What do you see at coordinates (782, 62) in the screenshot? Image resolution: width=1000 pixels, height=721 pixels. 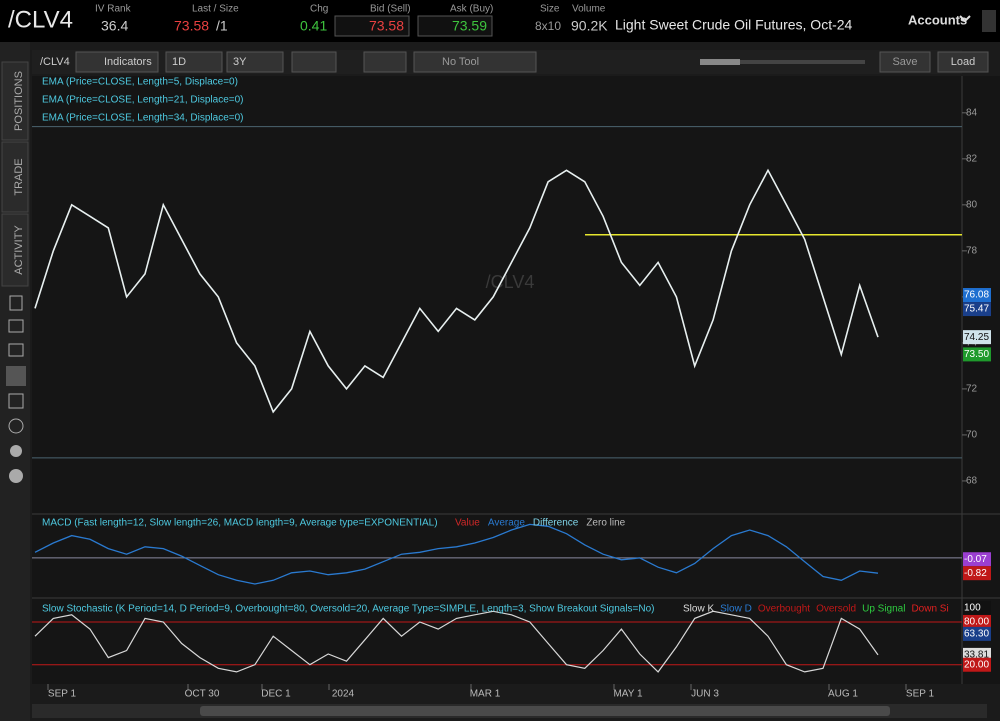 I see `zoom-slider` at bounding box center [782, 62].